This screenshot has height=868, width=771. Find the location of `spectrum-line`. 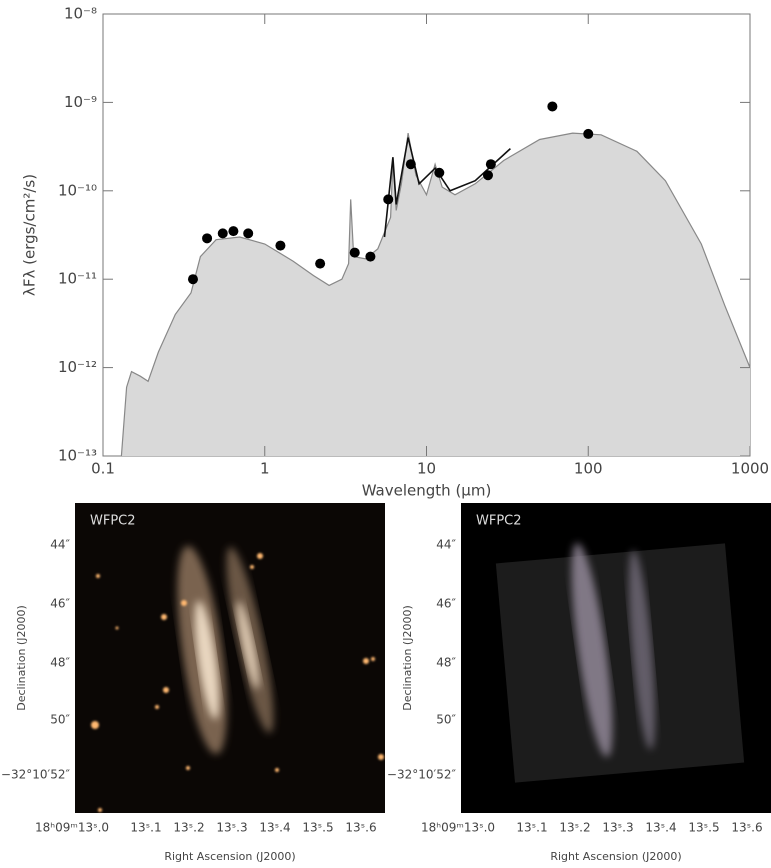

spectrum-line is located at coordinates (447, 187).